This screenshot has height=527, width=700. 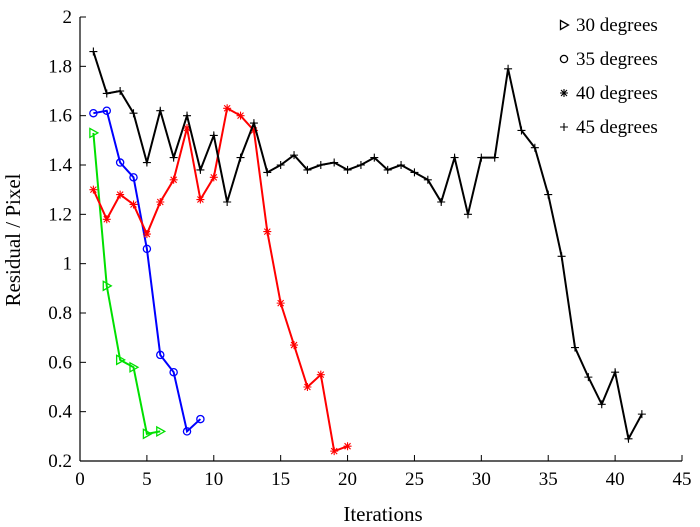 I want to click on x-tick-label: 0, so click(x=80, y=479).